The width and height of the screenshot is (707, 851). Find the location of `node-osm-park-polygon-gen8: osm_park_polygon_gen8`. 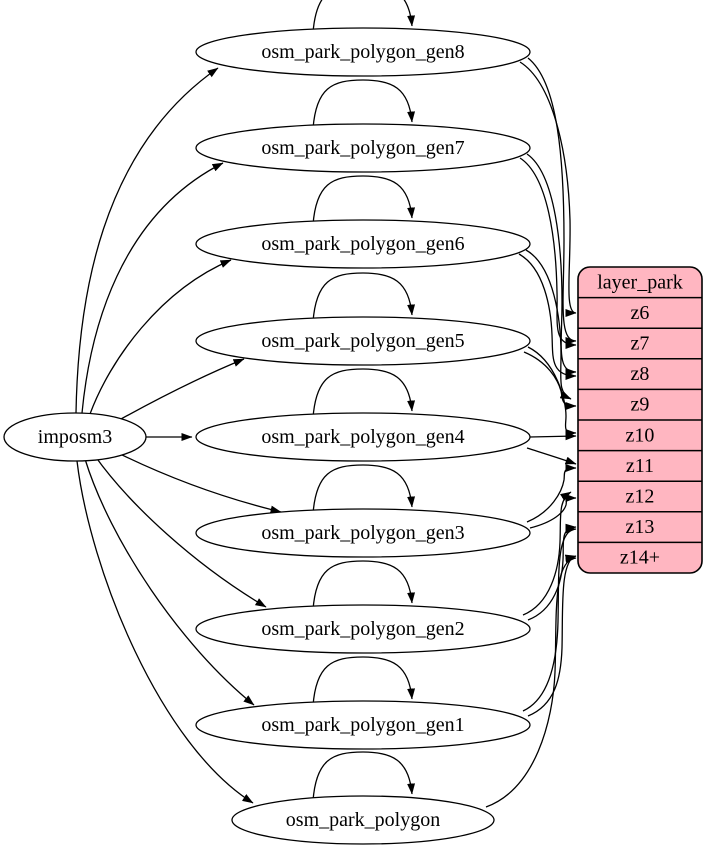

node-osm-park-polygon-gen8: osm_park_polygon_gen8 is located at coordinates (363, 52).